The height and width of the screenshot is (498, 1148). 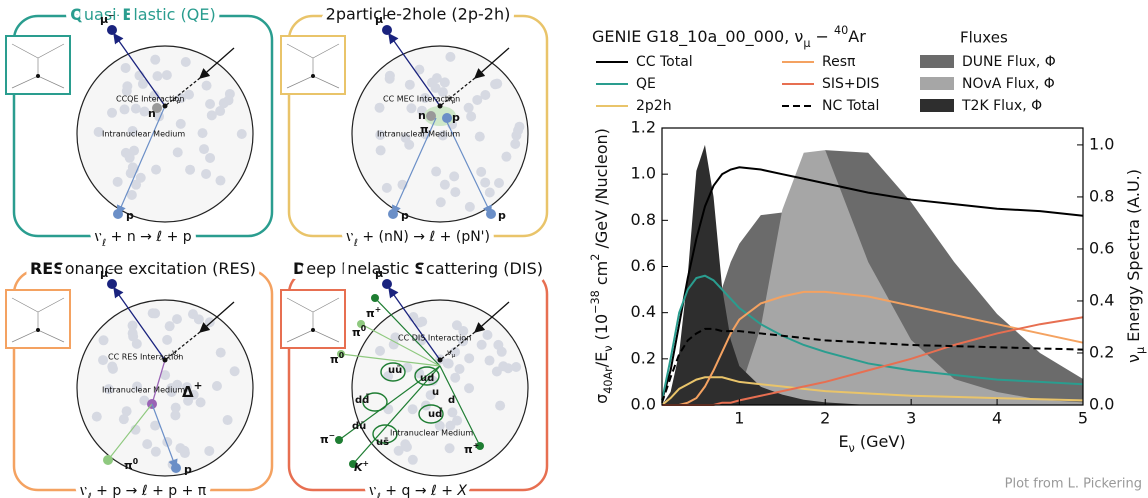 I want to click on chart-title: GENIE G18_10a_00_000, νμ − 40Ar, so click(x=729, y=37).